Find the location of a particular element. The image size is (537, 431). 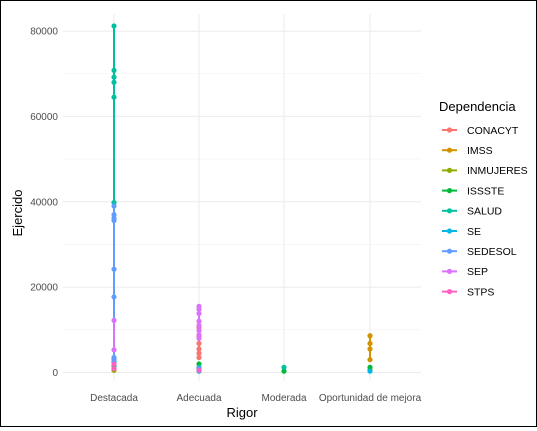

x-tick-label: Destacada is located at coordinates (114, 398).